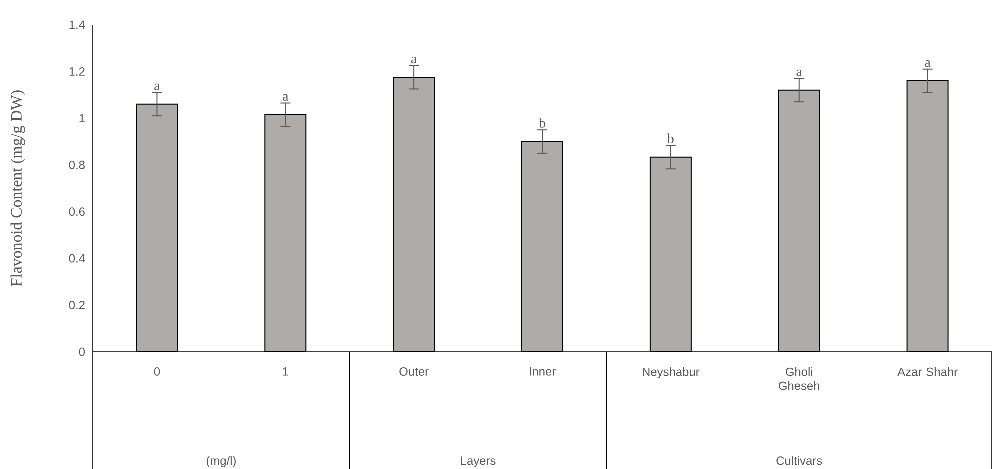 This screenshot has width=992, height=469. I want to click on y-tick-label: 0.2, so click(77, 305).